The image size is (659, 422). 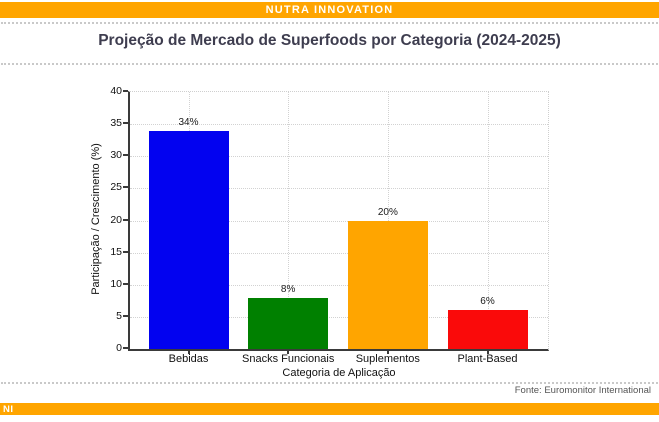 What do you see at coordinates (288, 359) in the screenshot?
I see `x-category-label: Snacks Funcionais` at bounding box center [288, 359].